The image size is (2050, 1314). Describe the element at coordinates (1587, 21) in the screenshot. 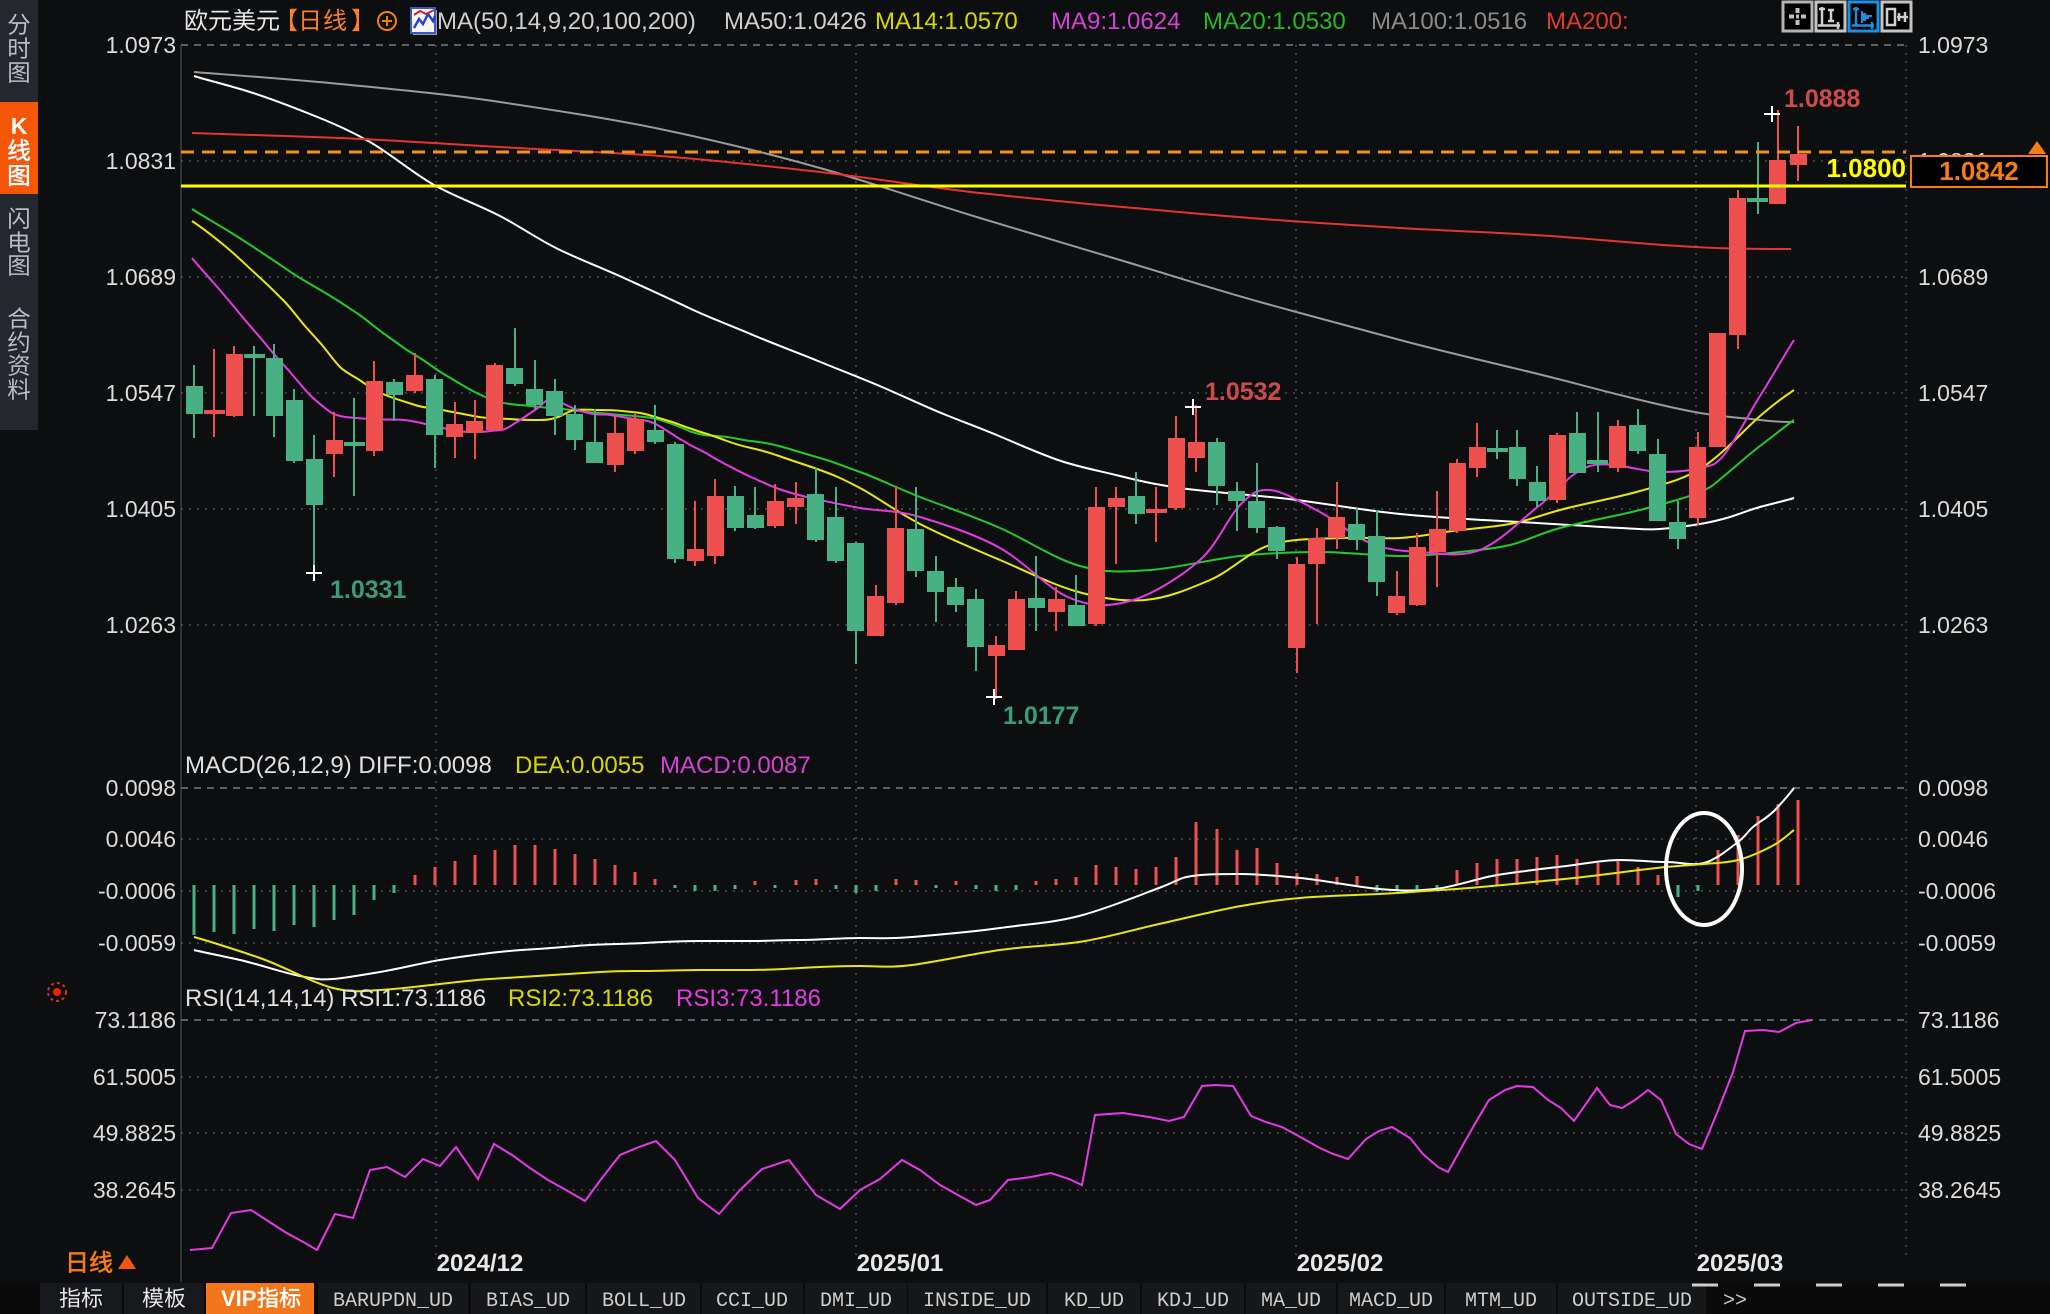

I see `svg-text: MA200:` at that location.